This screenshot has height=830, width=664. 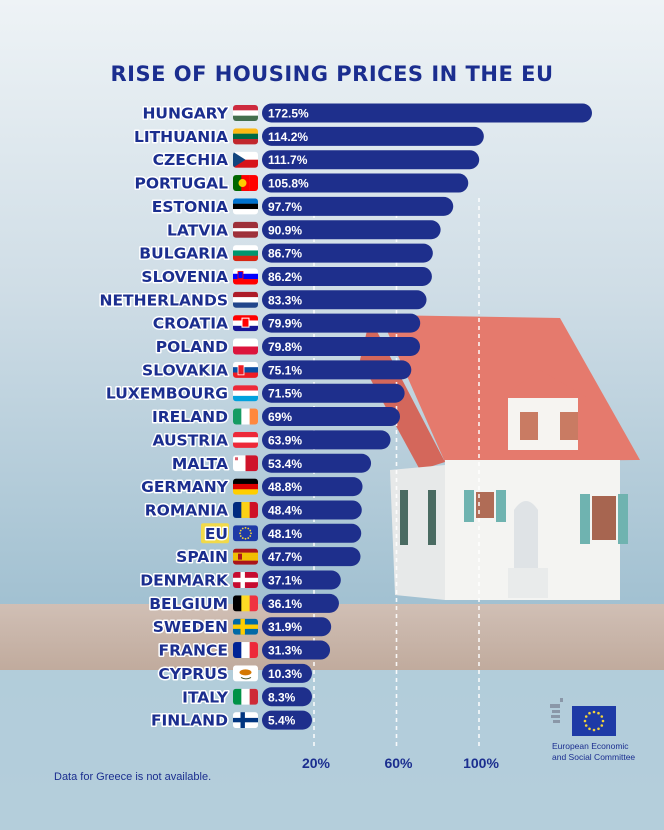 What do you see at coordinates (602, 752) in the screenshot?
I see `eesc-name: European Economic and Social Committee` at bounding box center [602, 752].